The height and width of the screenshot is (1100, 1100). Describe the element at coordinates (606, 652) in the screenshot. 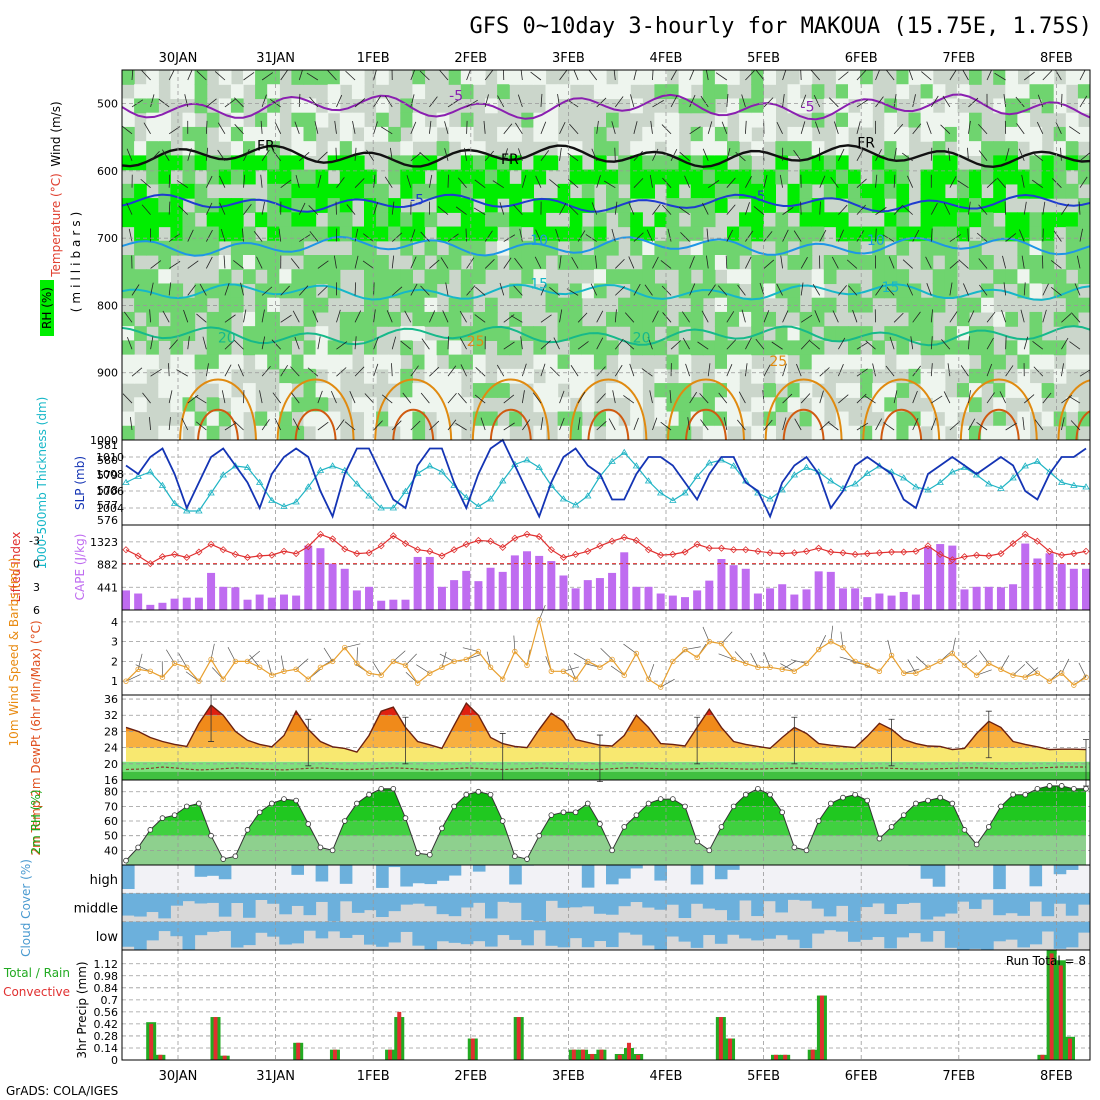

I see `wind-grid` at that location.